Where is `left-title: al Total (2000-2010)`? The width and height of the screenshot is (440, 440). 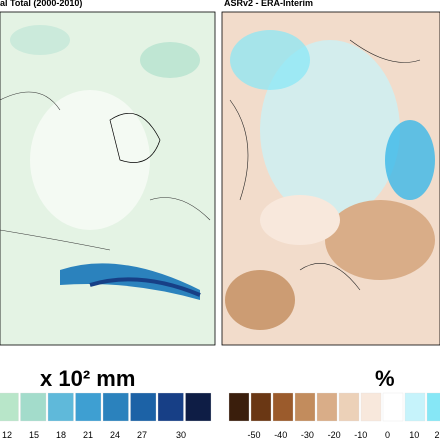
left-title: al Total (2000-2010) is located at coordinates (41, 4).